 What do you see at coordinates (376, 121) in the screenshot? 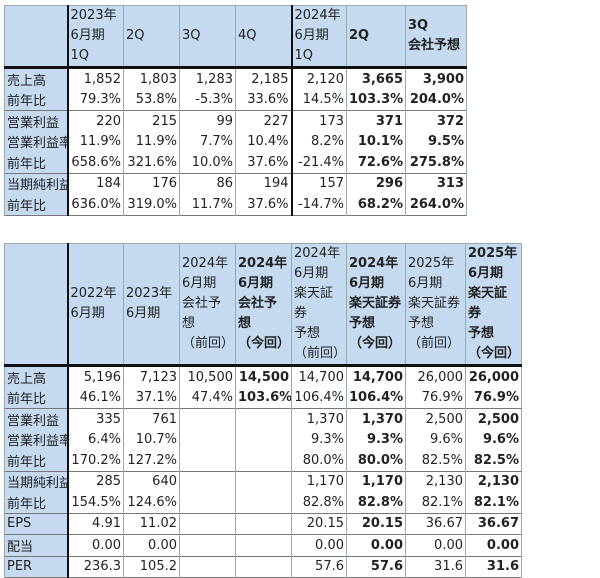
I see `table-cell: 371` at bounding box center [376, 121].